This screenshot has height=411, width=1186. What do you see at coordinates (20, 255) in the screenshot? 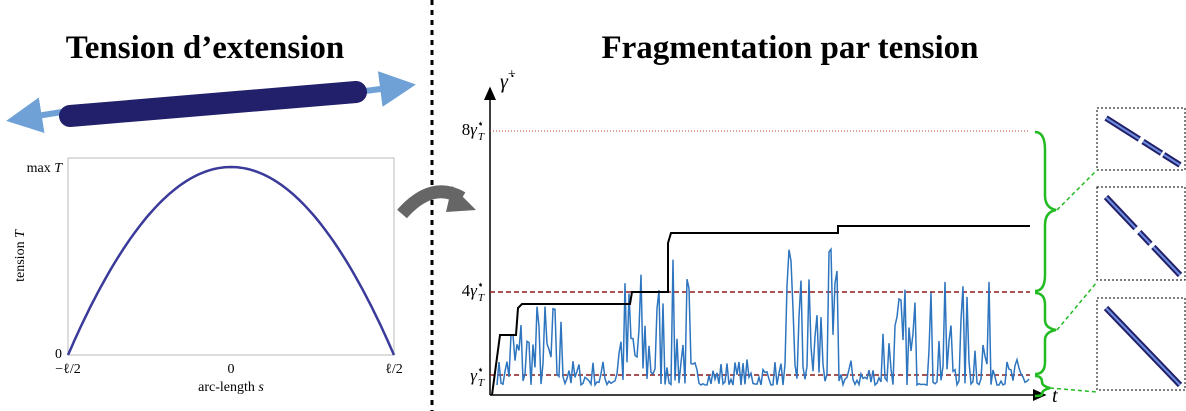
I see `y-axis-label: tension T` at bounding box center [20, 255].